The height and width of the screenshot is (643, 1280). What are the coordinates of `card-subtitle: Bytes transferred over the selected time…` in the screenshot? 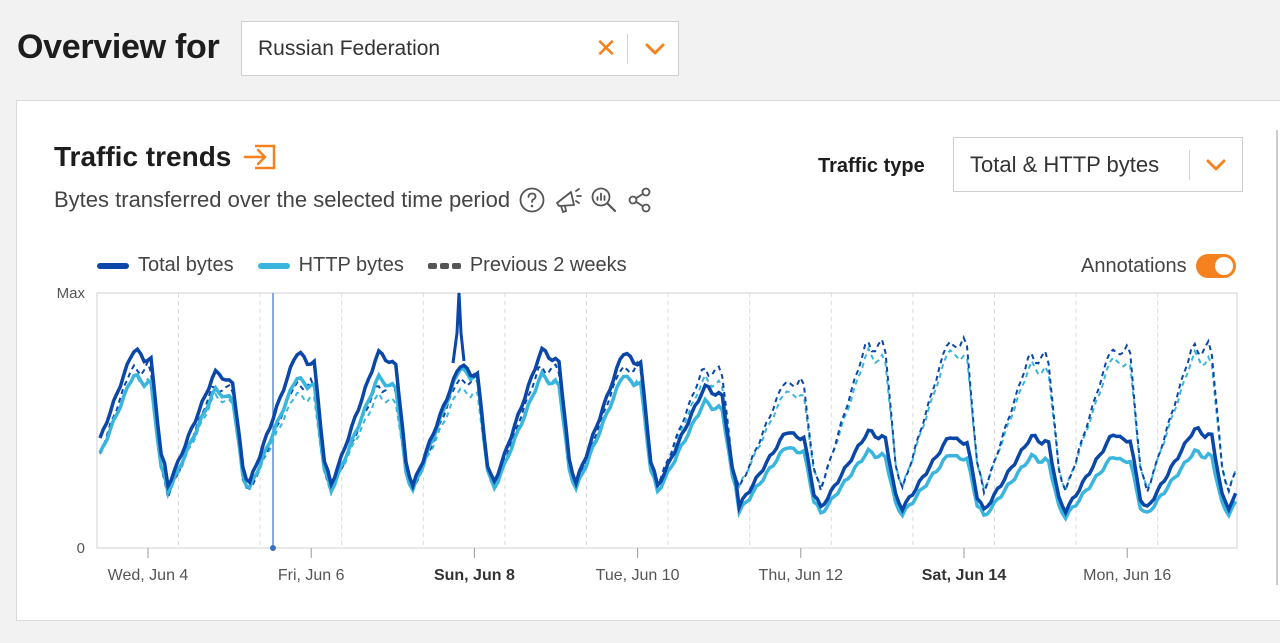 It's located at (354, 200).